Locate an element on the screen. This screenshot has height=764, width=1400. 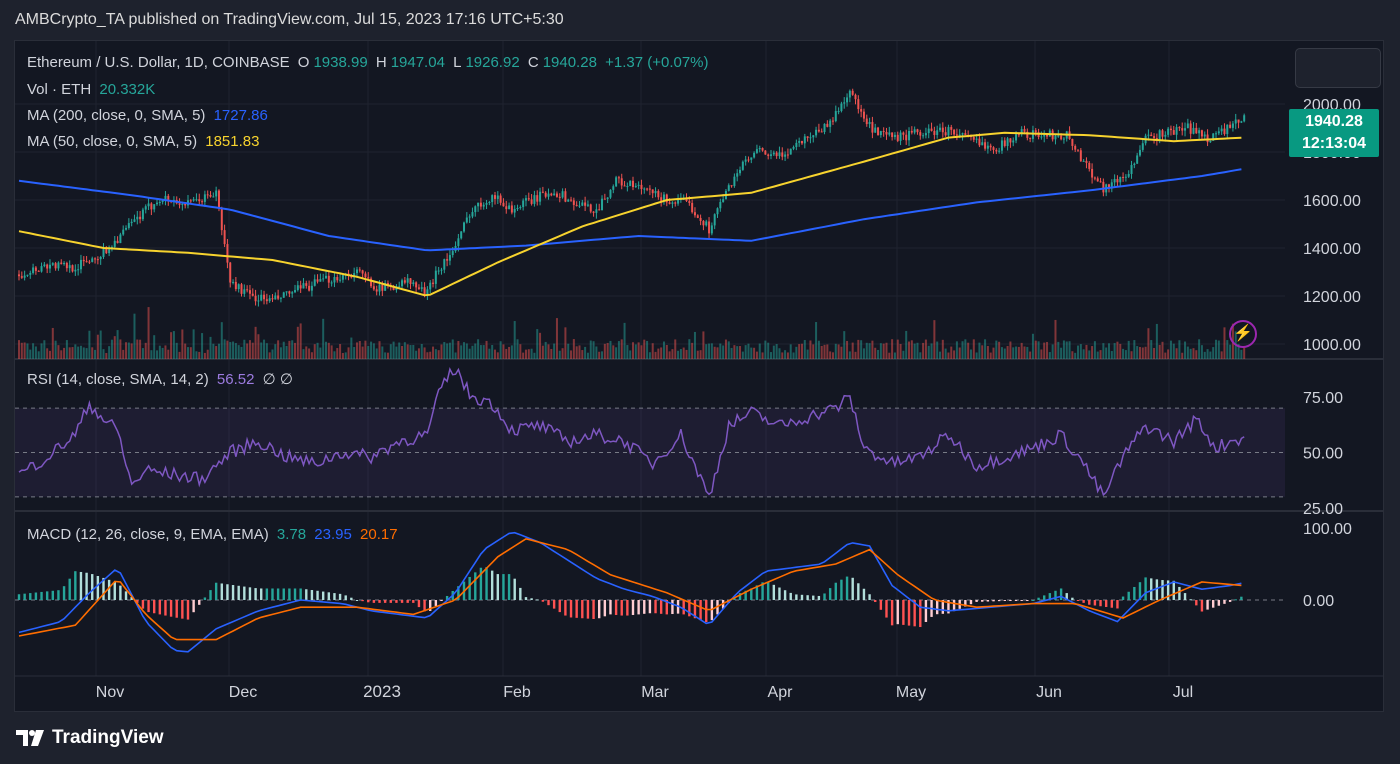
change-value: +1.37 (+0.07%) is located at coordinates (657, 62).